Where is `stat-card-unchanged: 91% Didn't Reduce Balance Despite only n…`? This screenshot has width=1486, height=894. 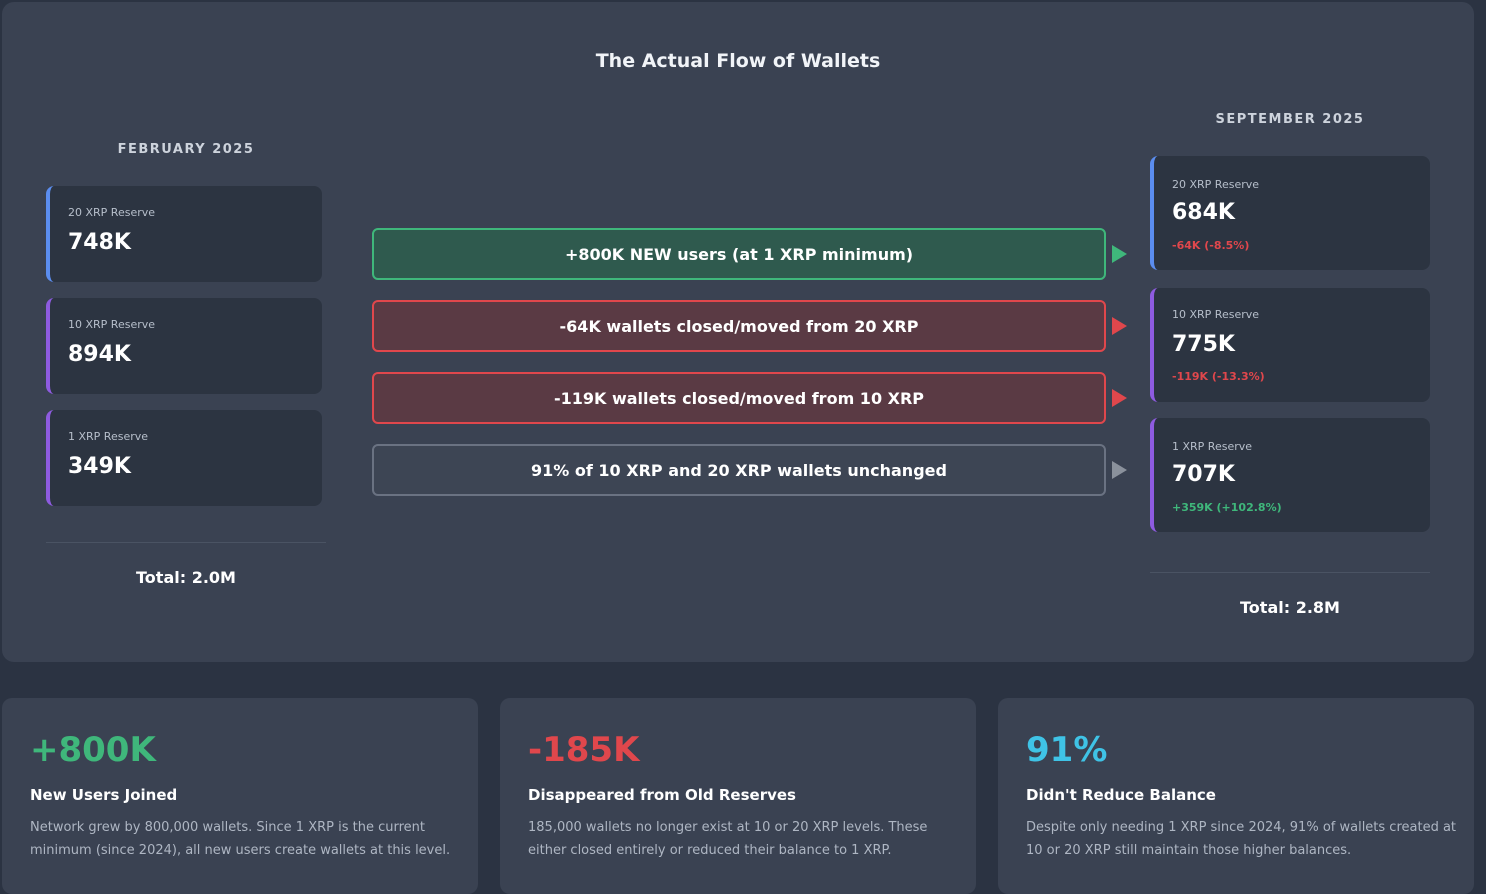
stat-card-unchanged: 91% Didn't Reduce Balance Despite only n… is located at coordinates (1236, 796).